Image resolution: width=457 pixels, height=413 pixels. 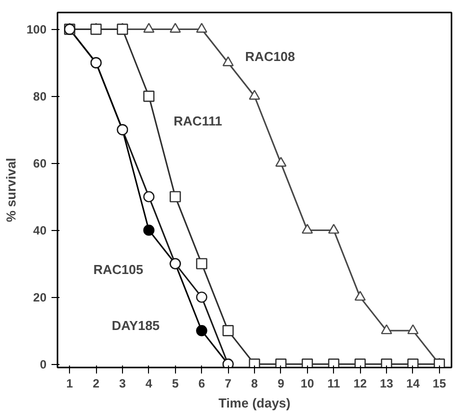 What do you see at coordinates (118, 270) in the screenshot?
I see `text: RAC105` at bounding box center [118, 270].